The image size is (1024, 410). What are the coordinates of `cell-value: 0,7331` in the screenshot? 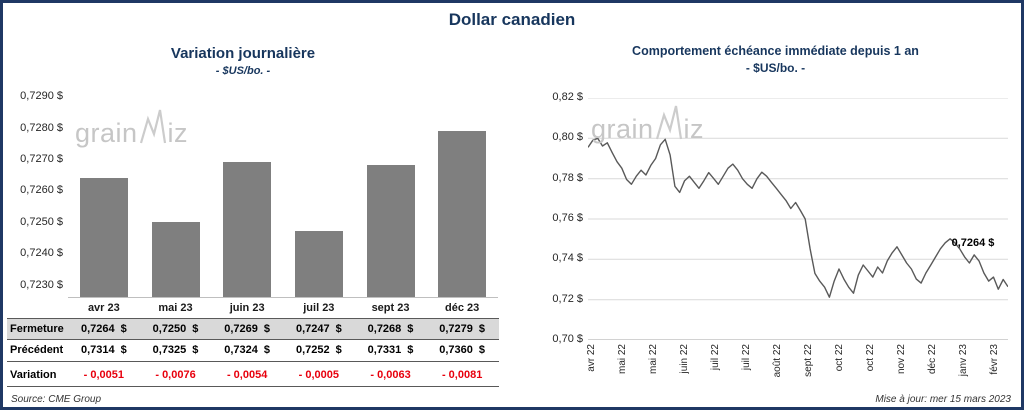 It's located at (384, 350).